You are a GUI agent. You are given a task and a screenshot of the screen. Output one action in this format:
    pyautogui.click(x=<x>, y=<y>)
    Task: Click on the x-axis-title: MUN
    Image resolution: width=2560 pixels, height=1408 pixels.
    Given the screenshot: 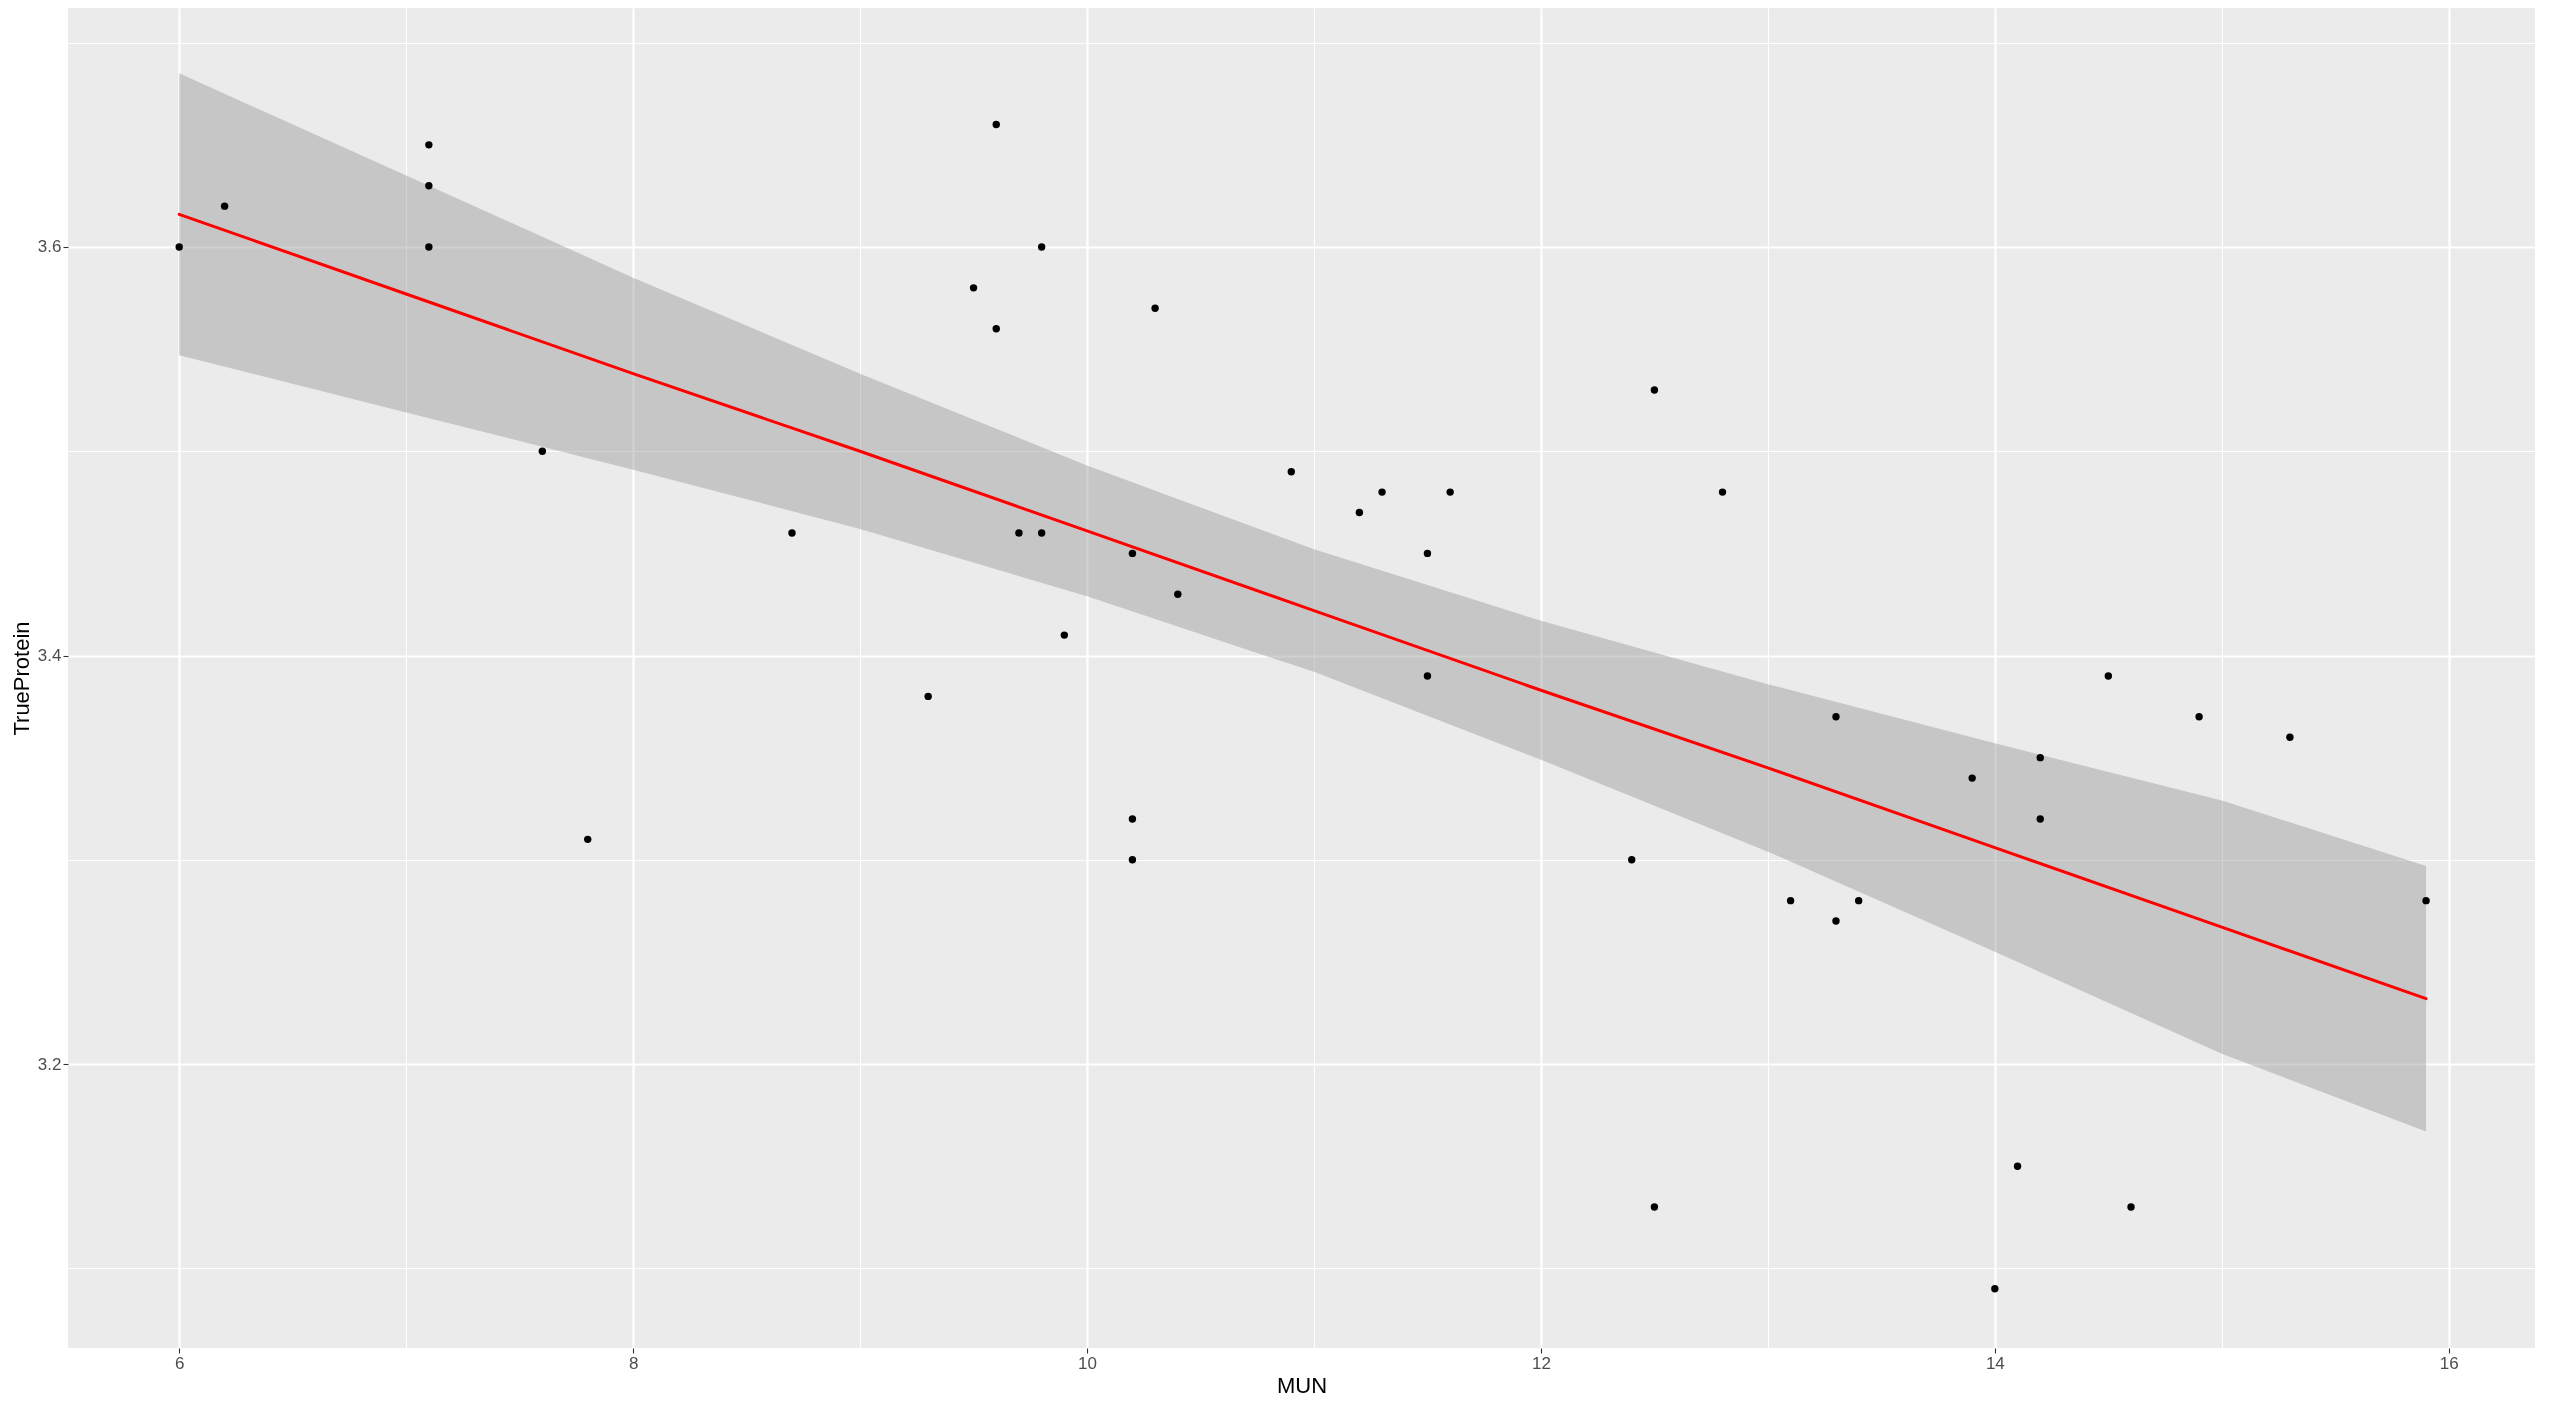 What is the action you would take?
    pyautogui.click(x=1302, y=1385)
    